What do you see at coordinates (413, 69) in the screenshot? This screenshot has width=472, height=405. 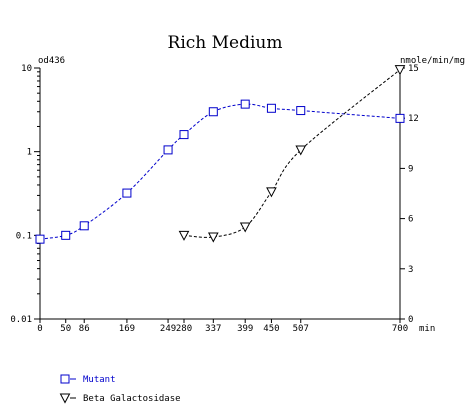 I see `y-right-tick-label: 15` at bounding box center [413, 69].